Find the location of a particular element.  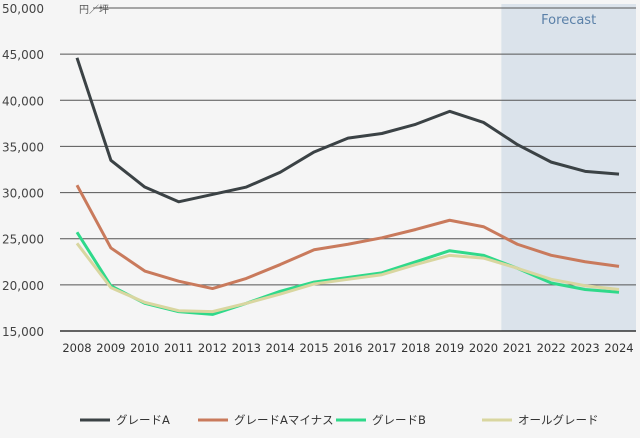

x-tick-label: 2012 is located at coordinates (212, 348).